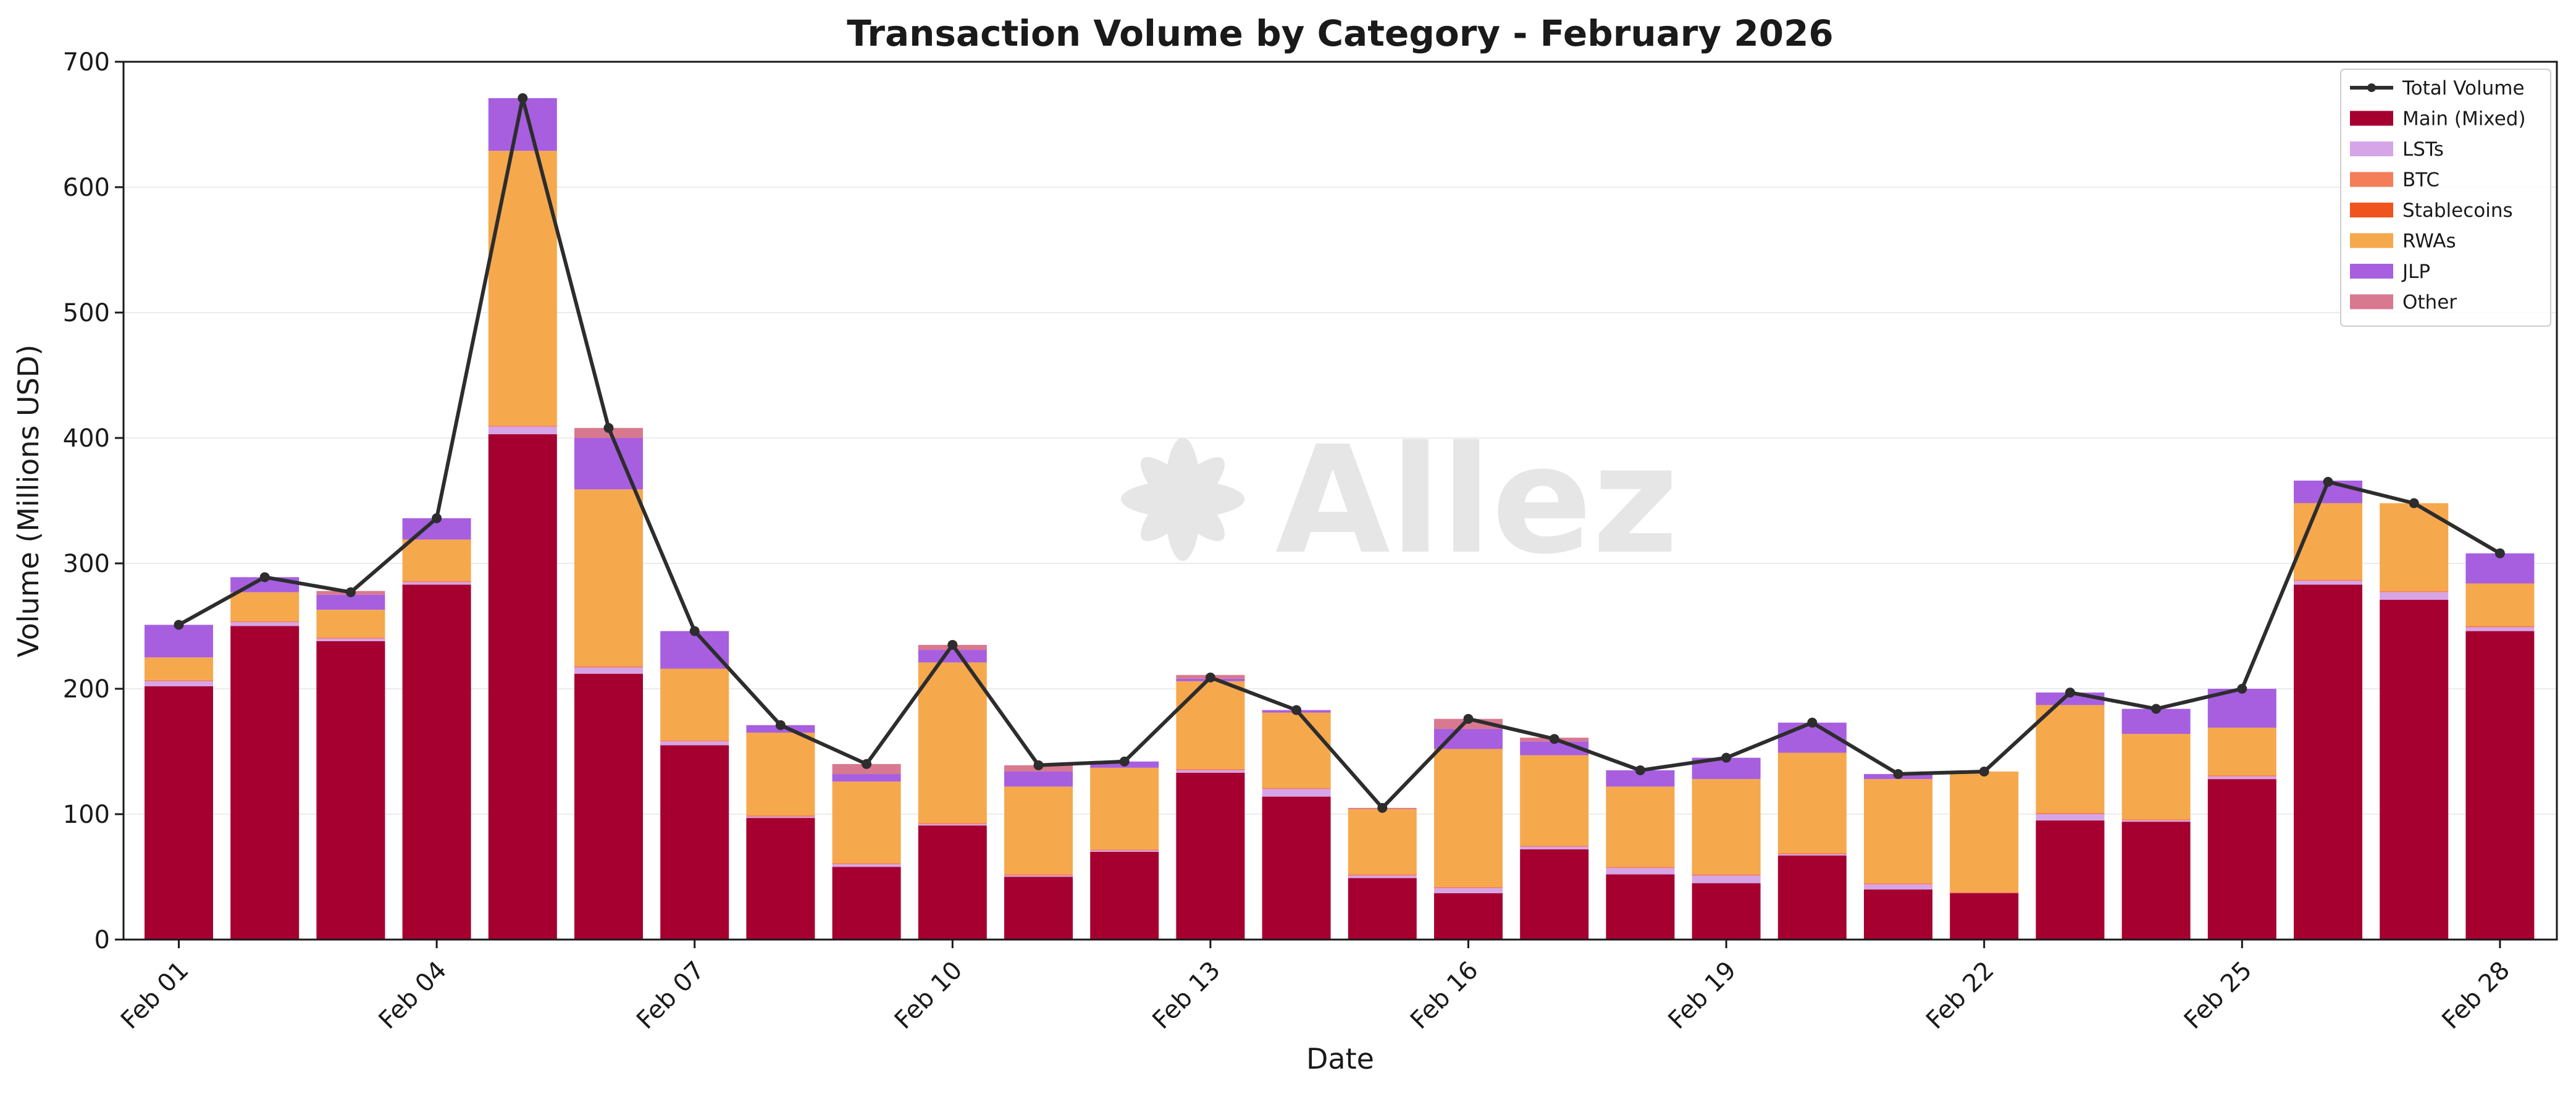 The width and height of the screenshot is (2576, 1094). I want to click on legend-label: Main (Mixed), so click(2464, 119).